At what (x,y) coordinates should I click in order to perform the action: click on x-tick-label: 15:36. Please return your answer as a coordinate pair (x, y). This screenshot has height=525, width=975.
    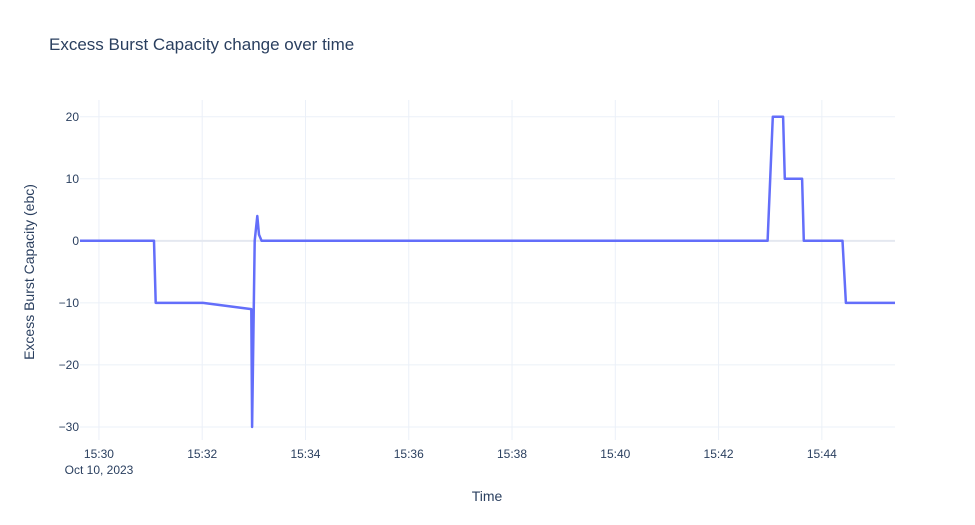
    Looking at the image, I should click on (409, 454).